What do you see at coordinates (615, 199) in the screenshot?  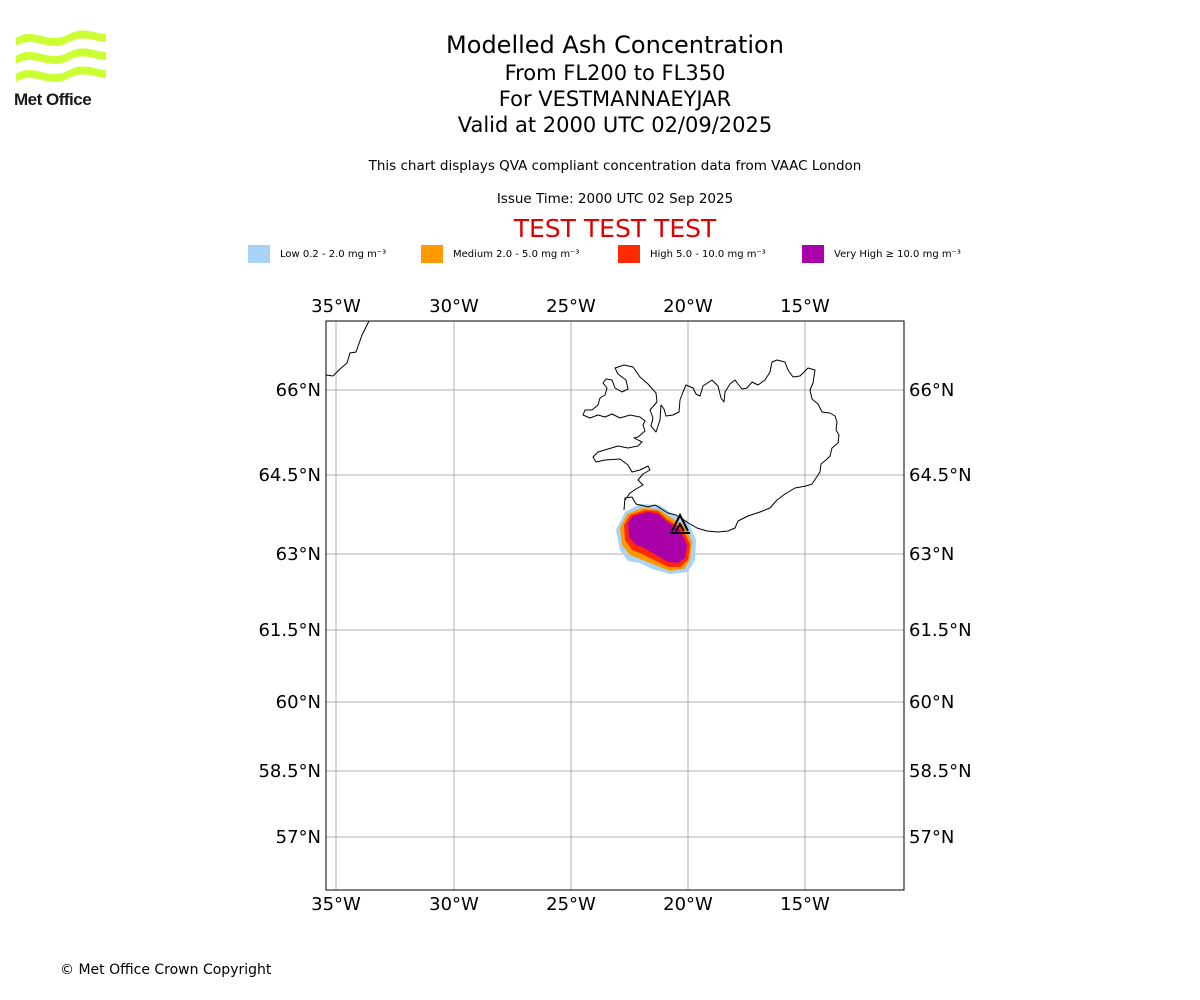 I see `issue-time: Issue Time: 2000 UTC 02 Sep 2025` at bounding box center [615, 199].